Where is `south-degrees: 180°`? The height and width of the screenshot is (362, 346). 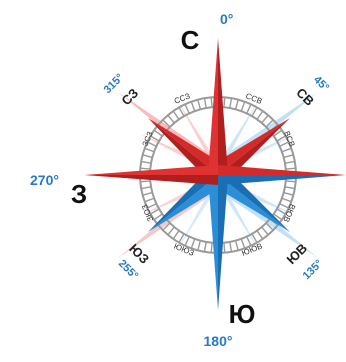 south-degrees: 180° is located at coordinates (218, 341).